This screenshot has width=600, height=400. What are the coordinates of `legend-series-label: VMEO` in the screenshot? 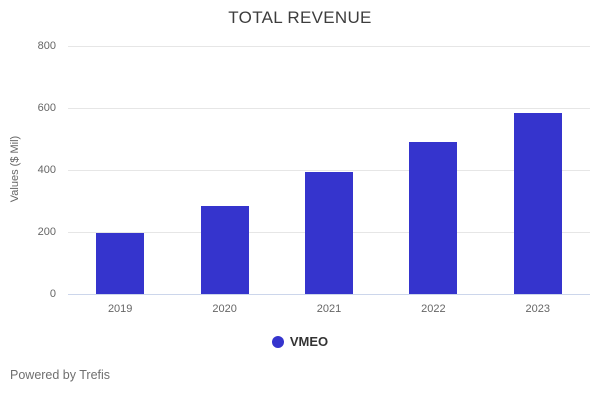 It's located at (309, 341).